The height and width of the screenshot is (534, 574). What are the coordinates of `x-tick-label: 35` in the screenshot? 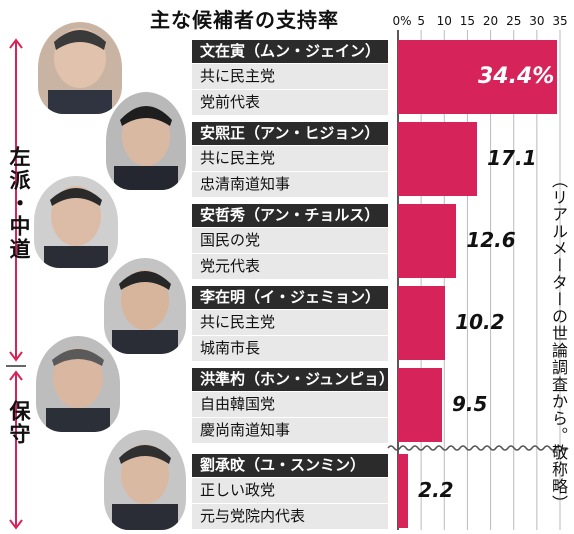 It's located at (560, 21).